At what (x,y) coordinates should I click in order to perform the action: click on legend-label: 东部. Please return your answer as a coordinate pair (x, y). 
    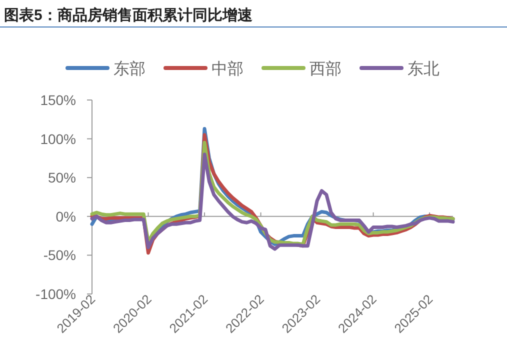
    Looking at the image, I should click on (130, 69).